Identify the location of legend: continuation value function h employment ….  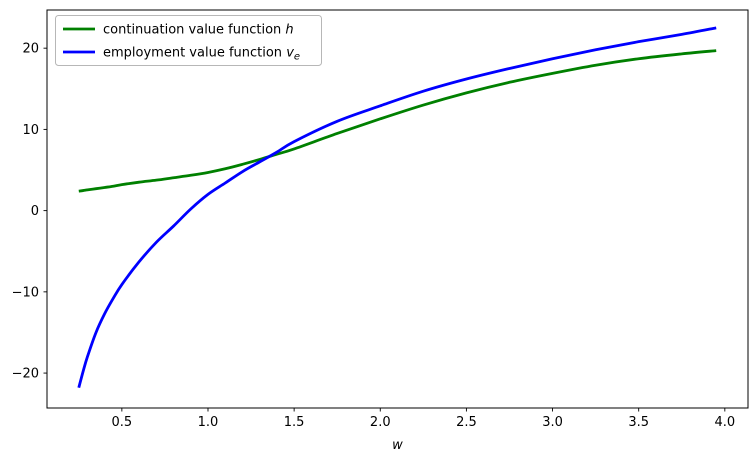
(188, 40).